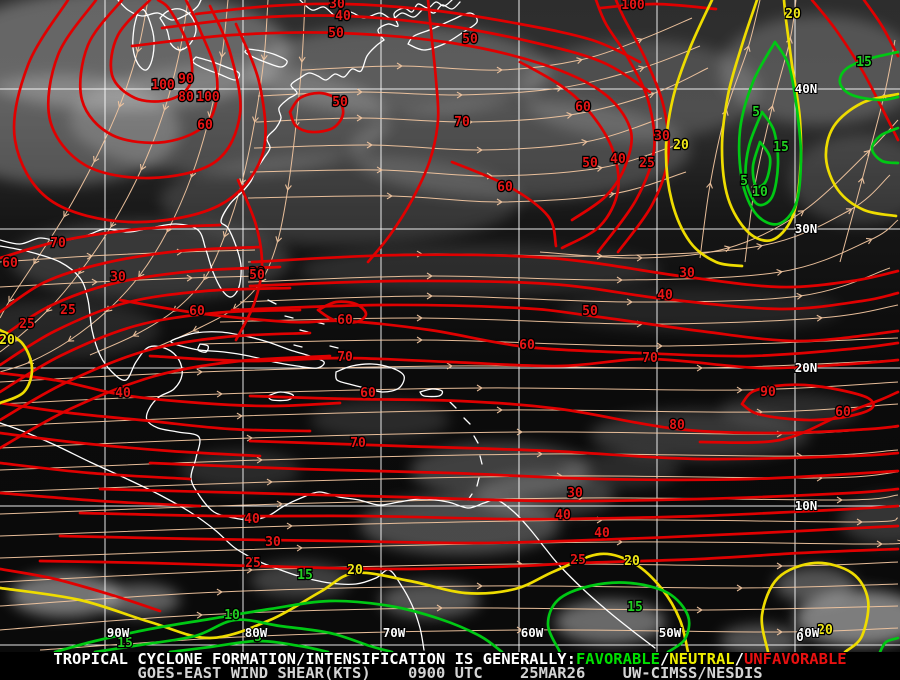 The width and height of the screenshot is (900, 680). Describe the element at coordinates (806, 88) in the screenshot. I see `latitude-label: 40N` at that location.